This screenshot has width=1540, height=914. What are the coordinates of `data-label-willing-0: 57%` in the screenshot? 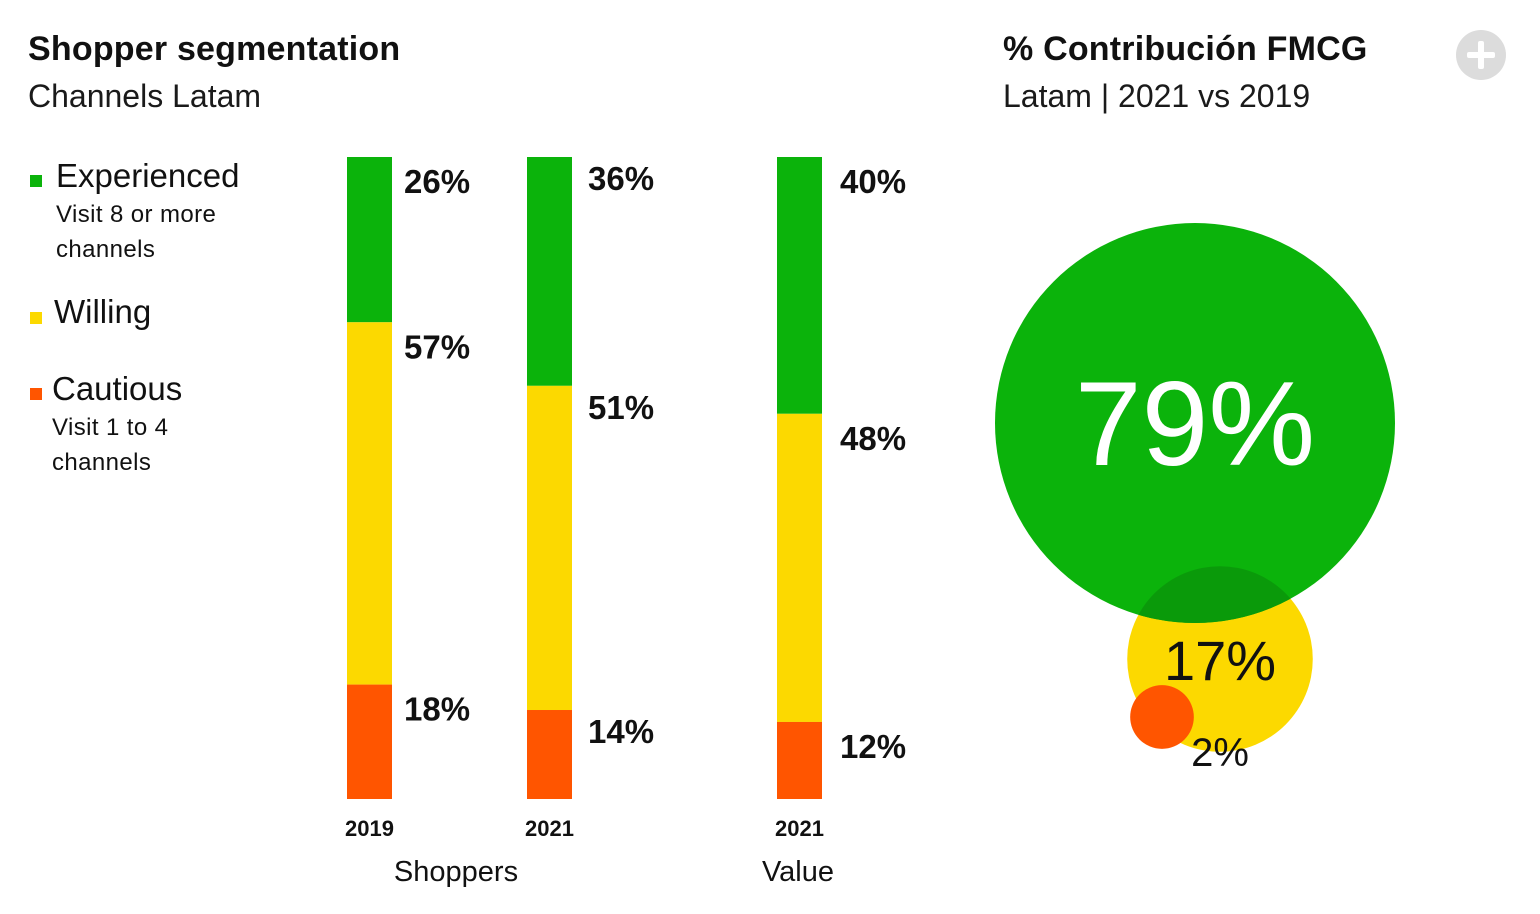 It's located at (437, 346).